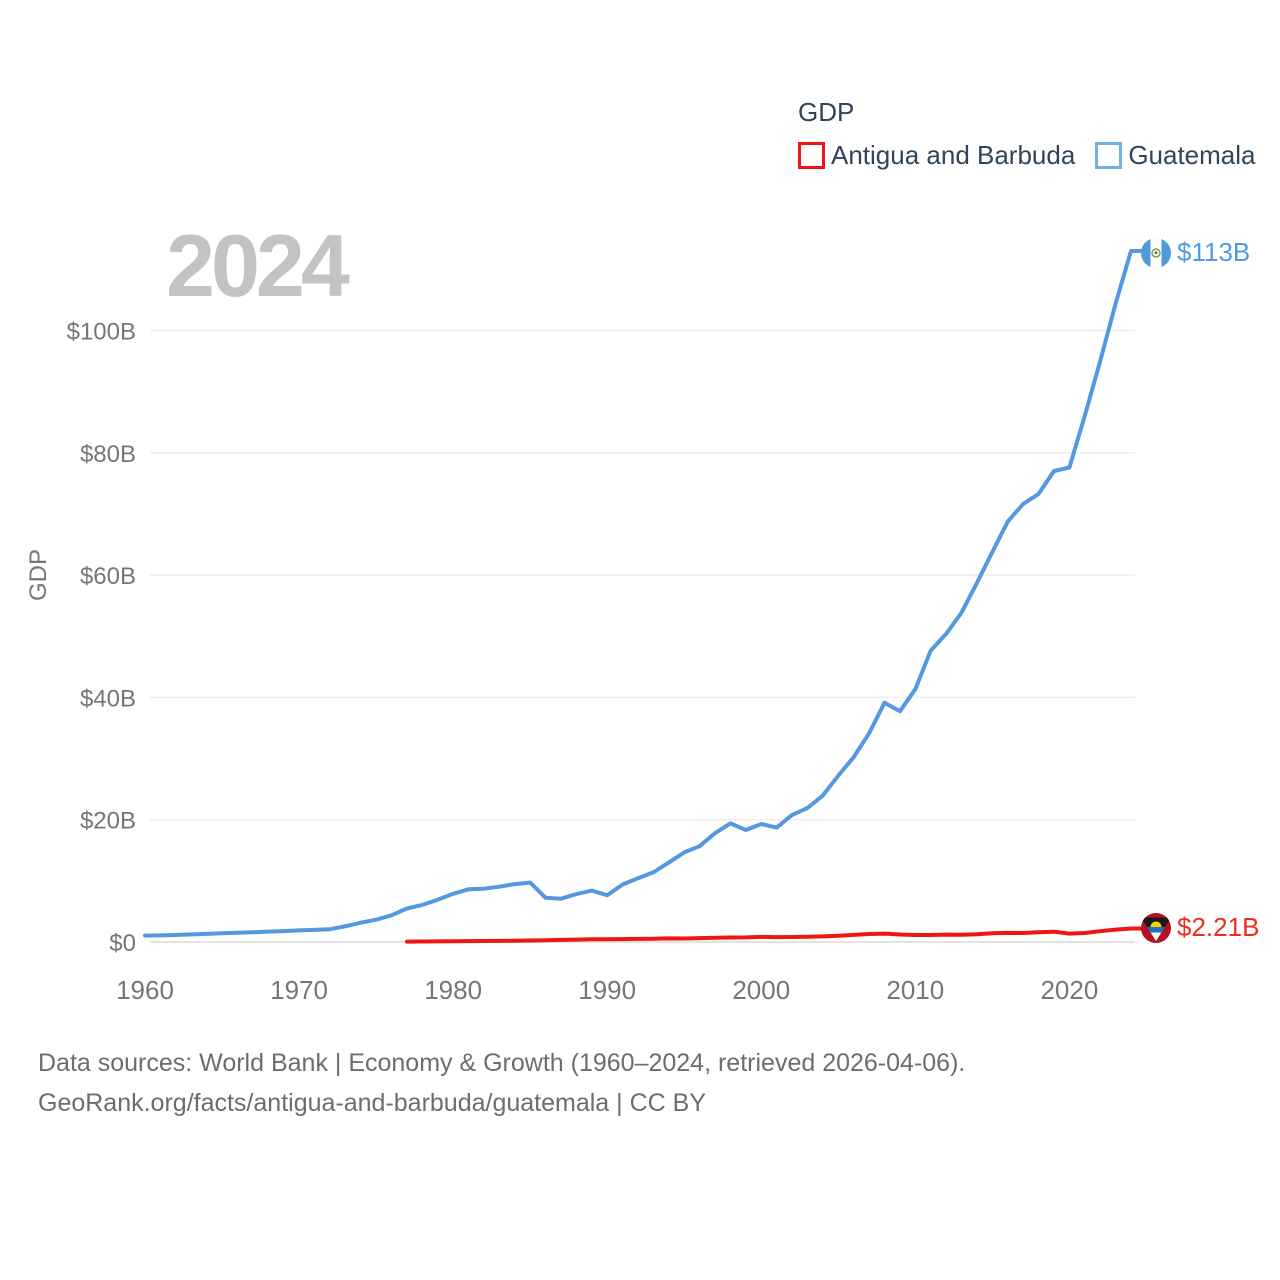 The height and width of the screenshot is (1280, 1280). I want to click on legend-item-label: Antigua and Barbuda, so click(953, 155).